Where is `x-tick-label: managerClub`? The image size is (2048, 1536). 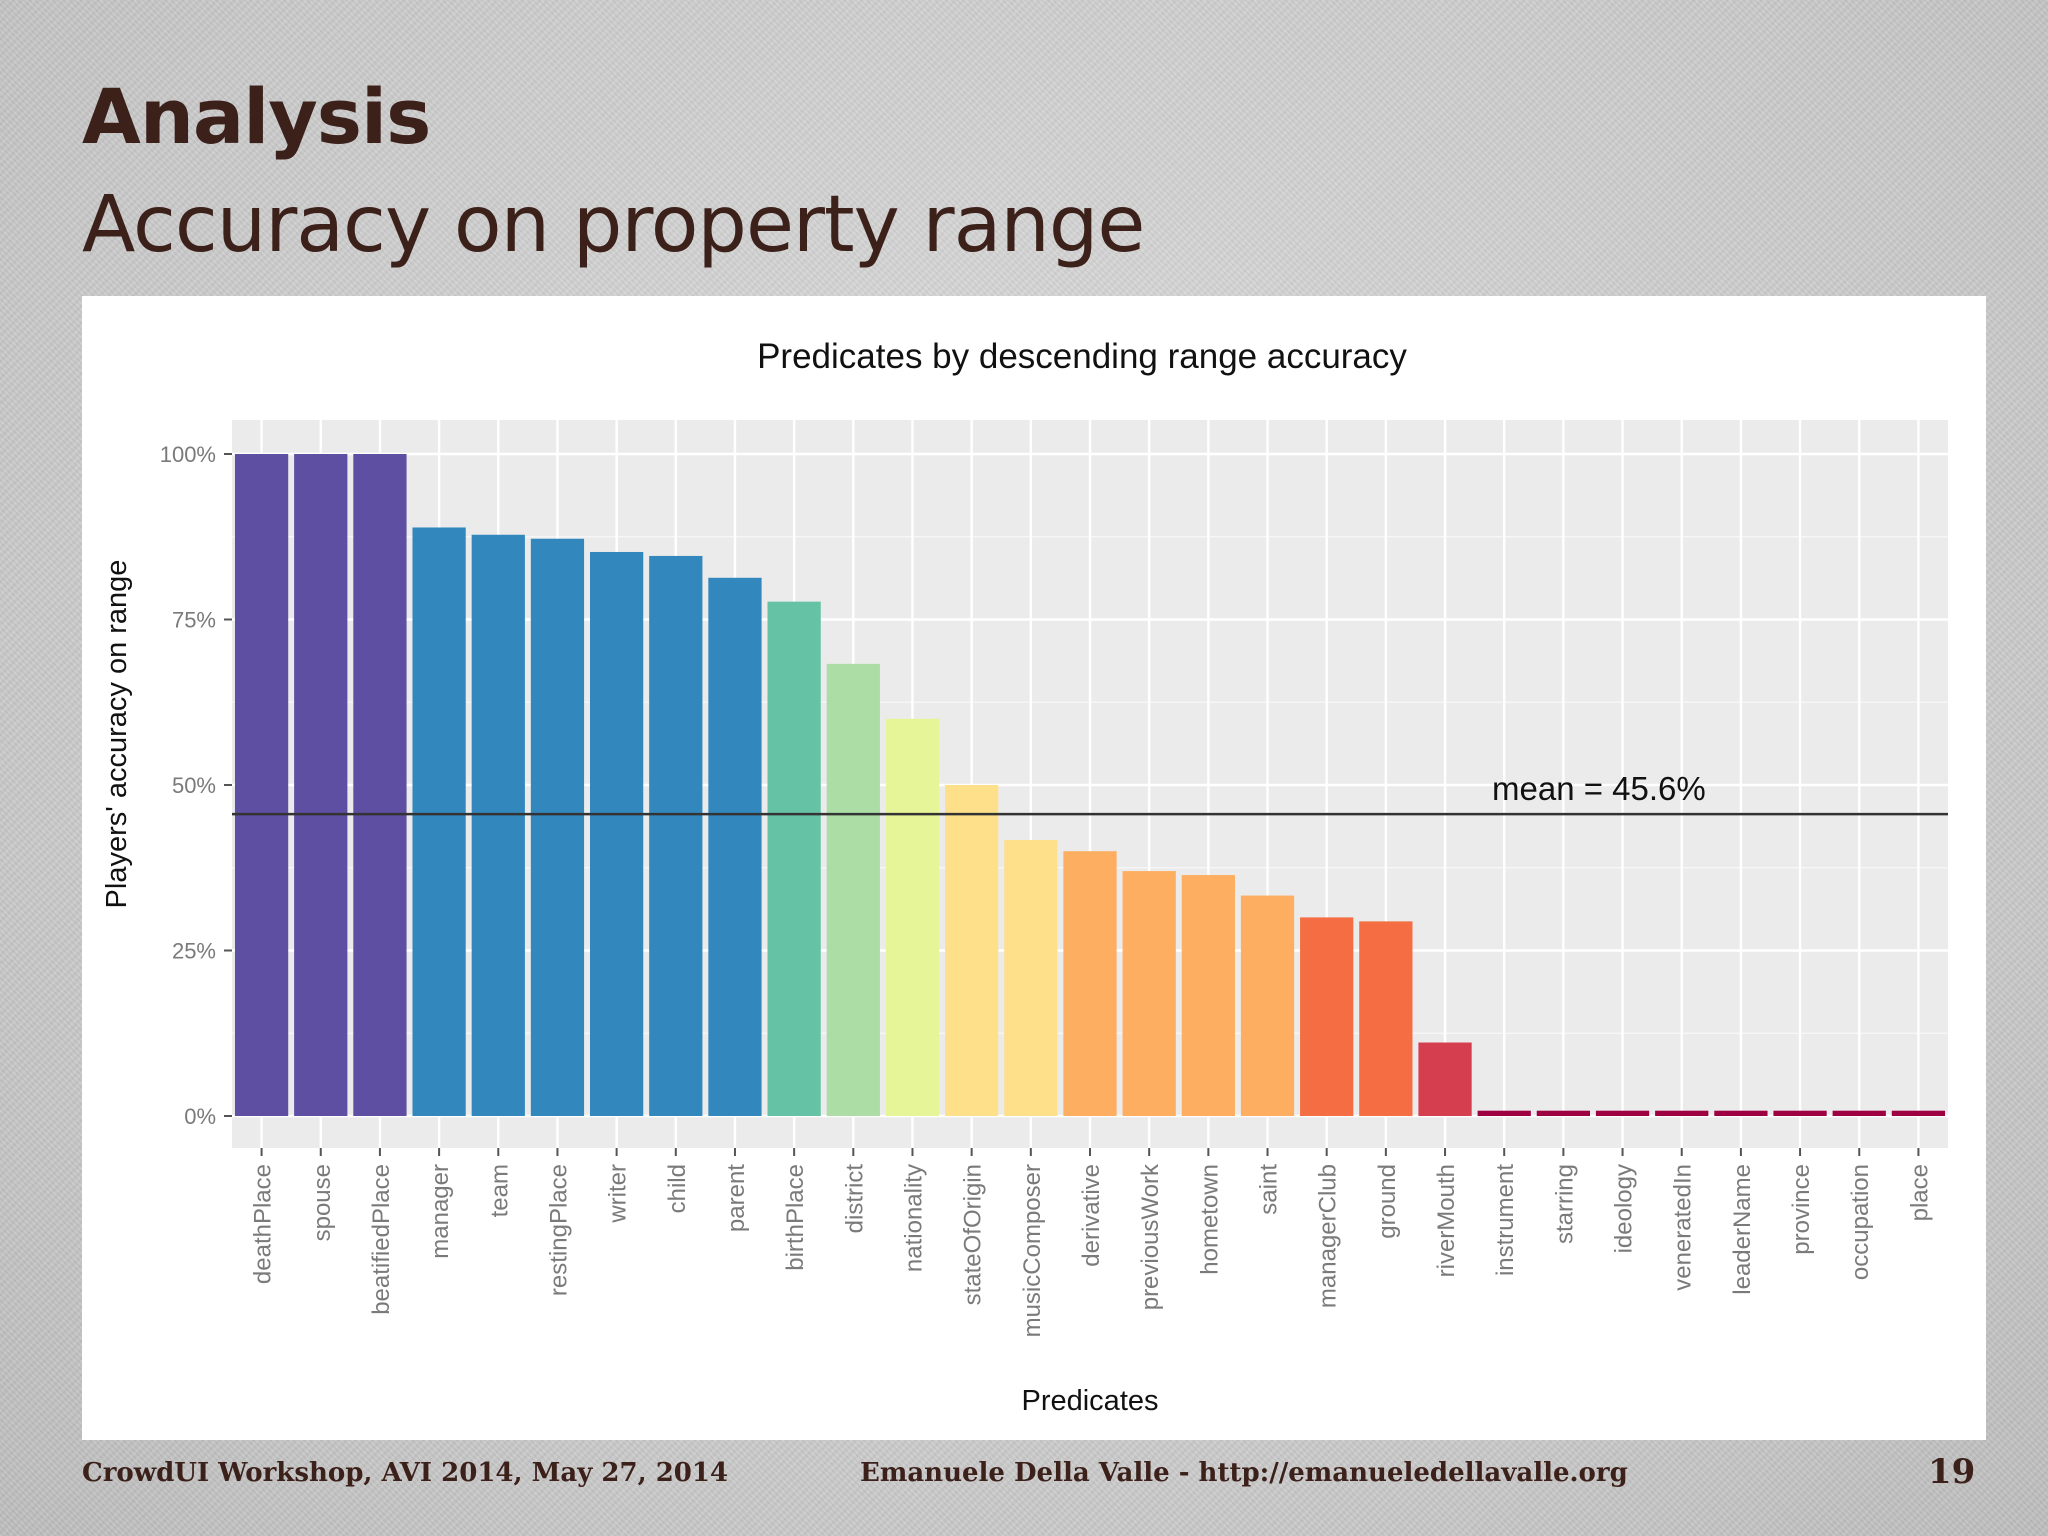
x-tick-label: managerClub is located at coordinates (1328, 1236).